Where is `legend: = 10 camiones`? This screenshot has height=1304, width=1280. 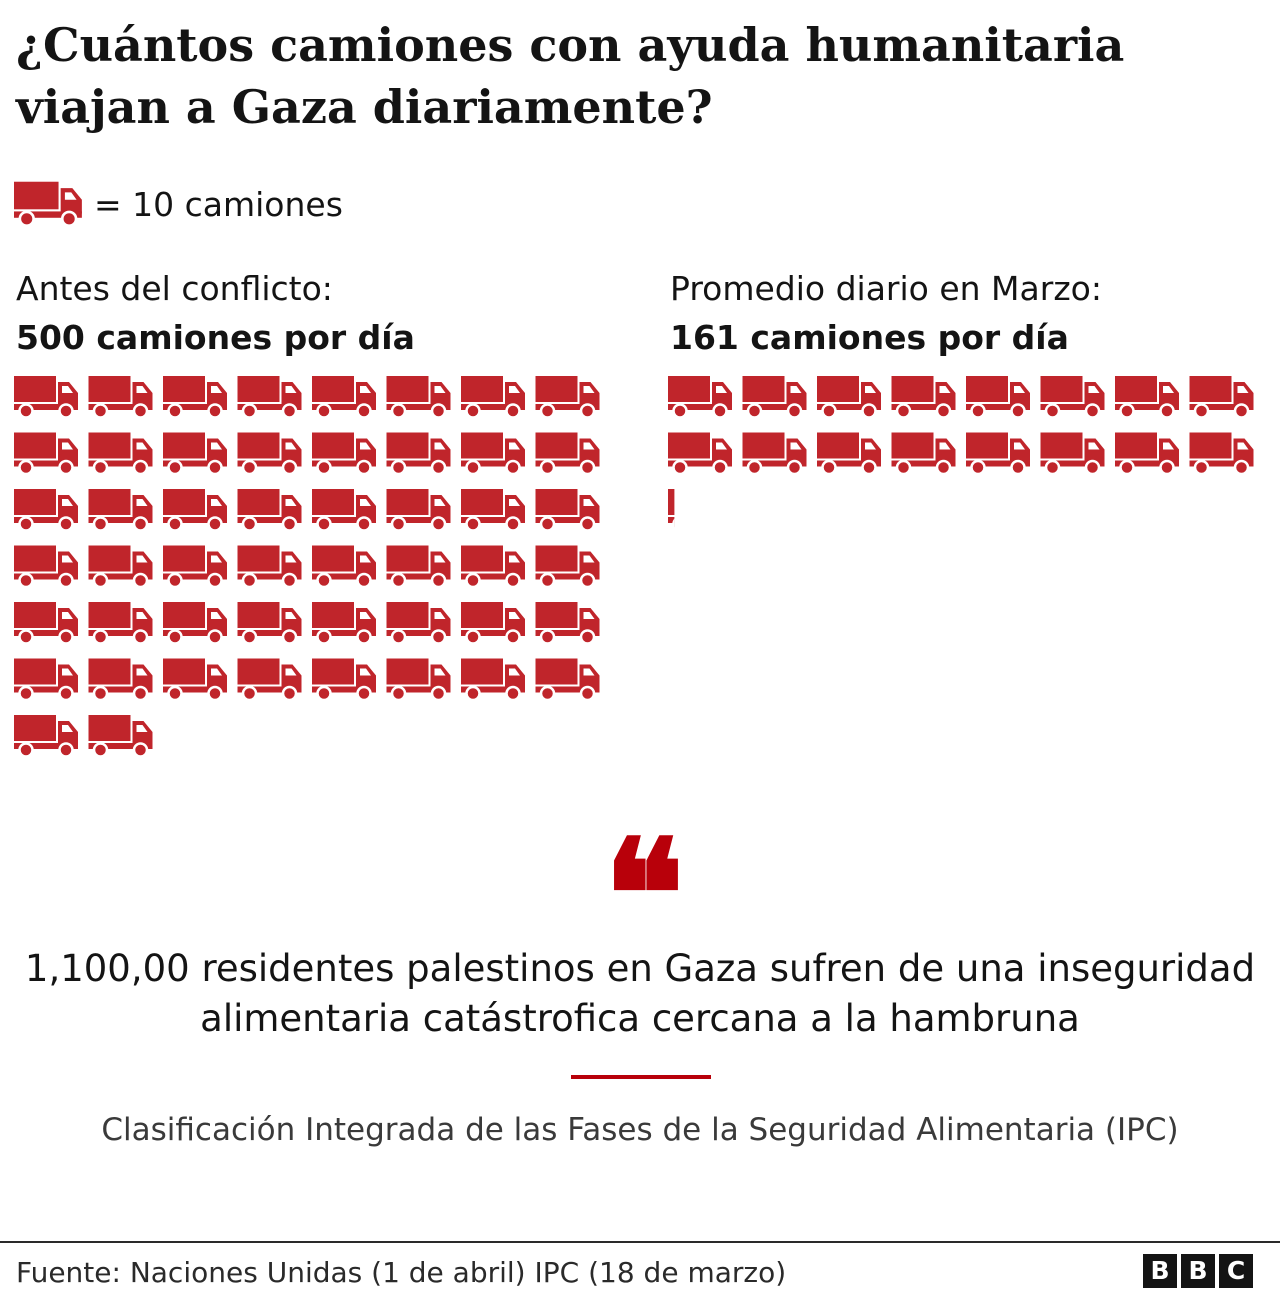 legend: = 10 camiones is located at coordinates (178, 204).